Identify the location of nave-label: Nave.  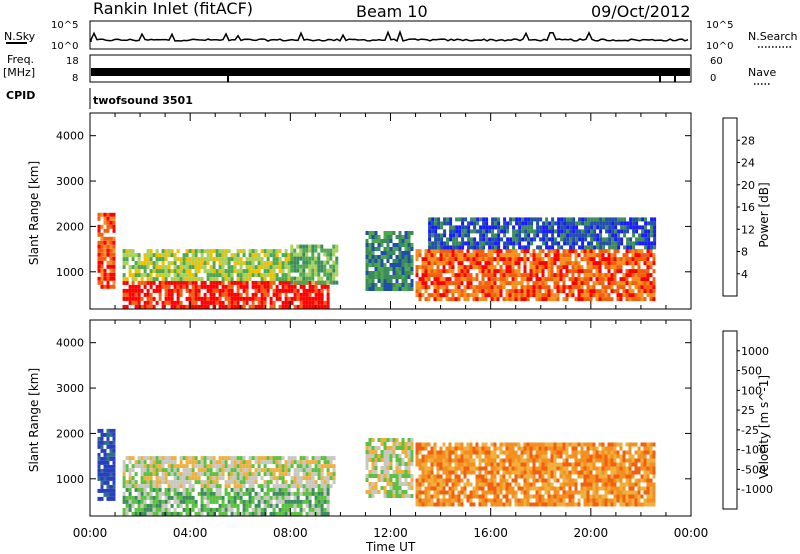
(762, 72).